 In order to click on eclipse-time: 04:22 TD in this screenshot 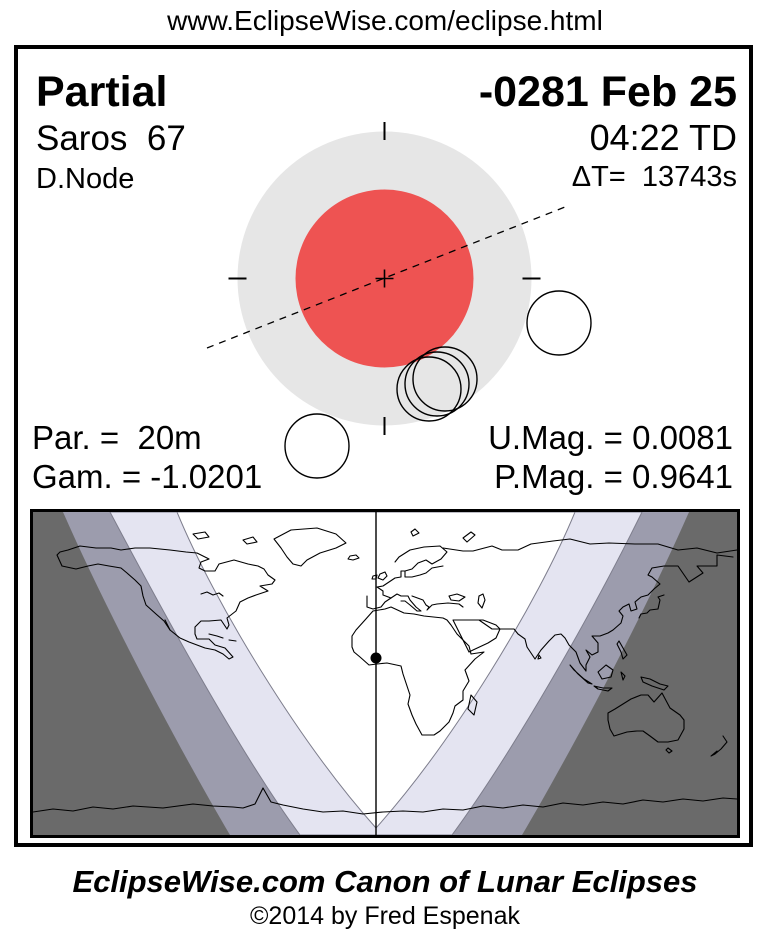, I will do `click(663, 137)`.